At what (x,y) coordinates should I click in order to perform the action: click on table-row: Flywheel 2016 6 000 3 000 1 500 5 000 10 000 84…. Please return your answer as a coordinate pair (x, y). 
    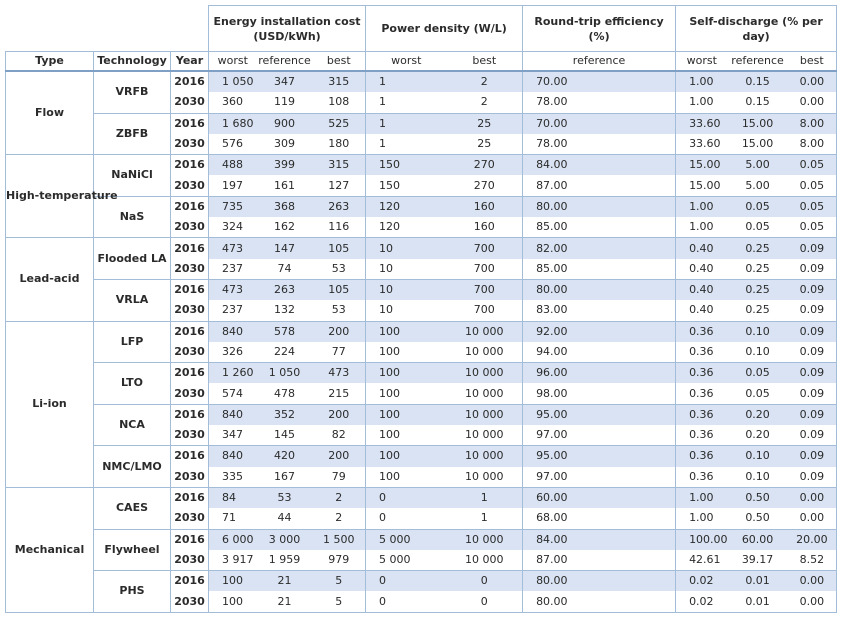
    Looking at the image, I should click on (422, 550).